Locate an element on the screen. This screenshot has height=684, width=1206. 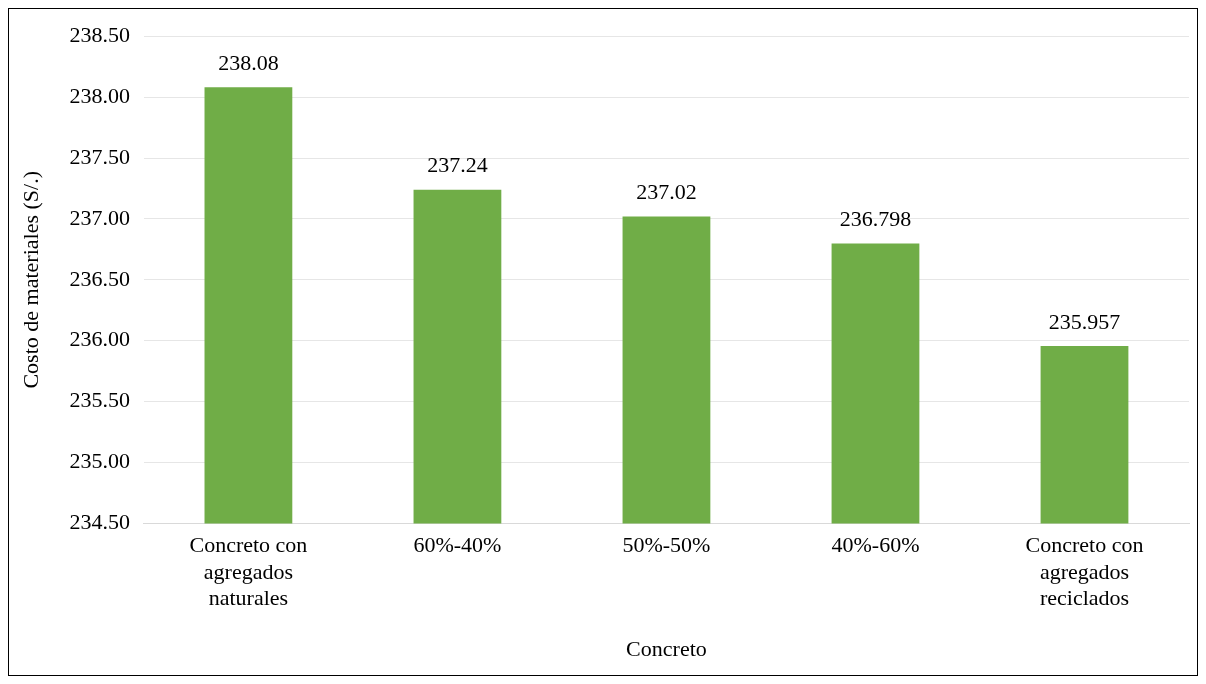
y-tick-label: 236.50 is located at coordinates (99, 278).